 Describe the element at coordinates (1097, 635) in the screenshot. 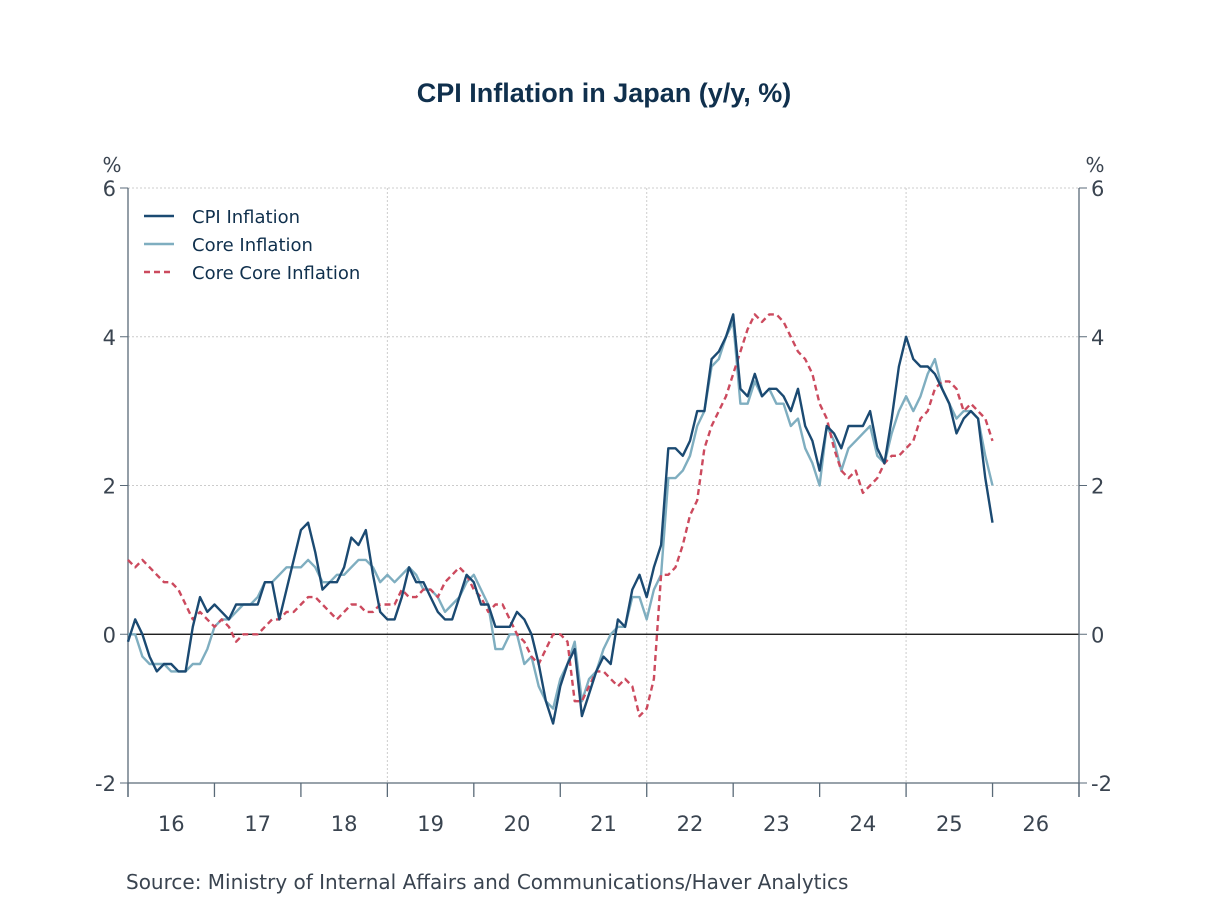

I see `right-y-tick-label: 0` at that location.